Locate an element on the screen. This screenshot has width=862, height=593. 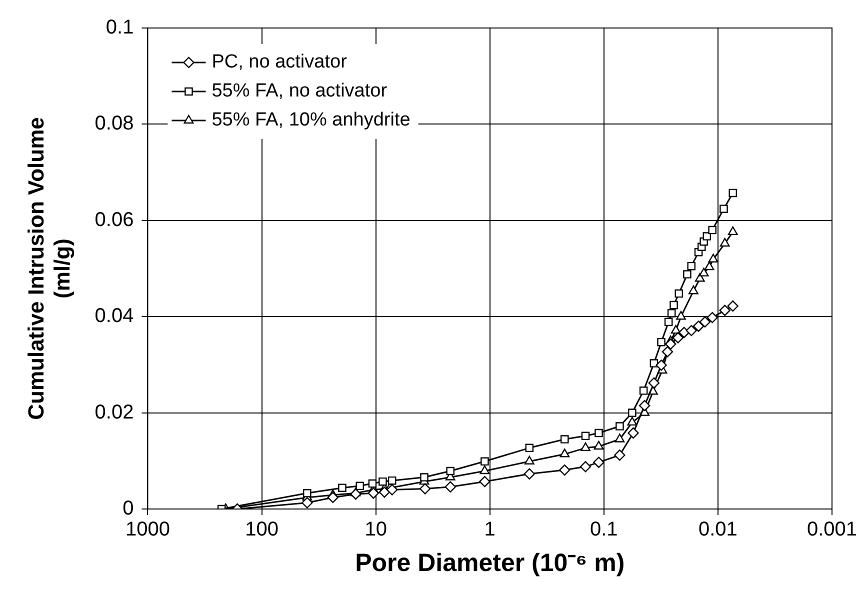
y-tick-label: 0 is located at coordinates (128, 509).